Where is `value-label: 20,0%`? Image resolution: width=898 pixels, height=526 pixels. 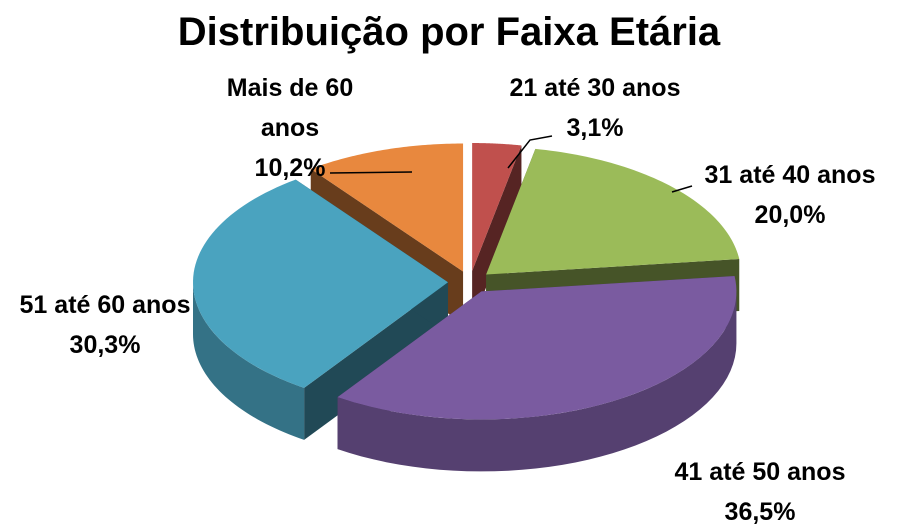 value-label: 20,0% is located at coordinates (790, 215).